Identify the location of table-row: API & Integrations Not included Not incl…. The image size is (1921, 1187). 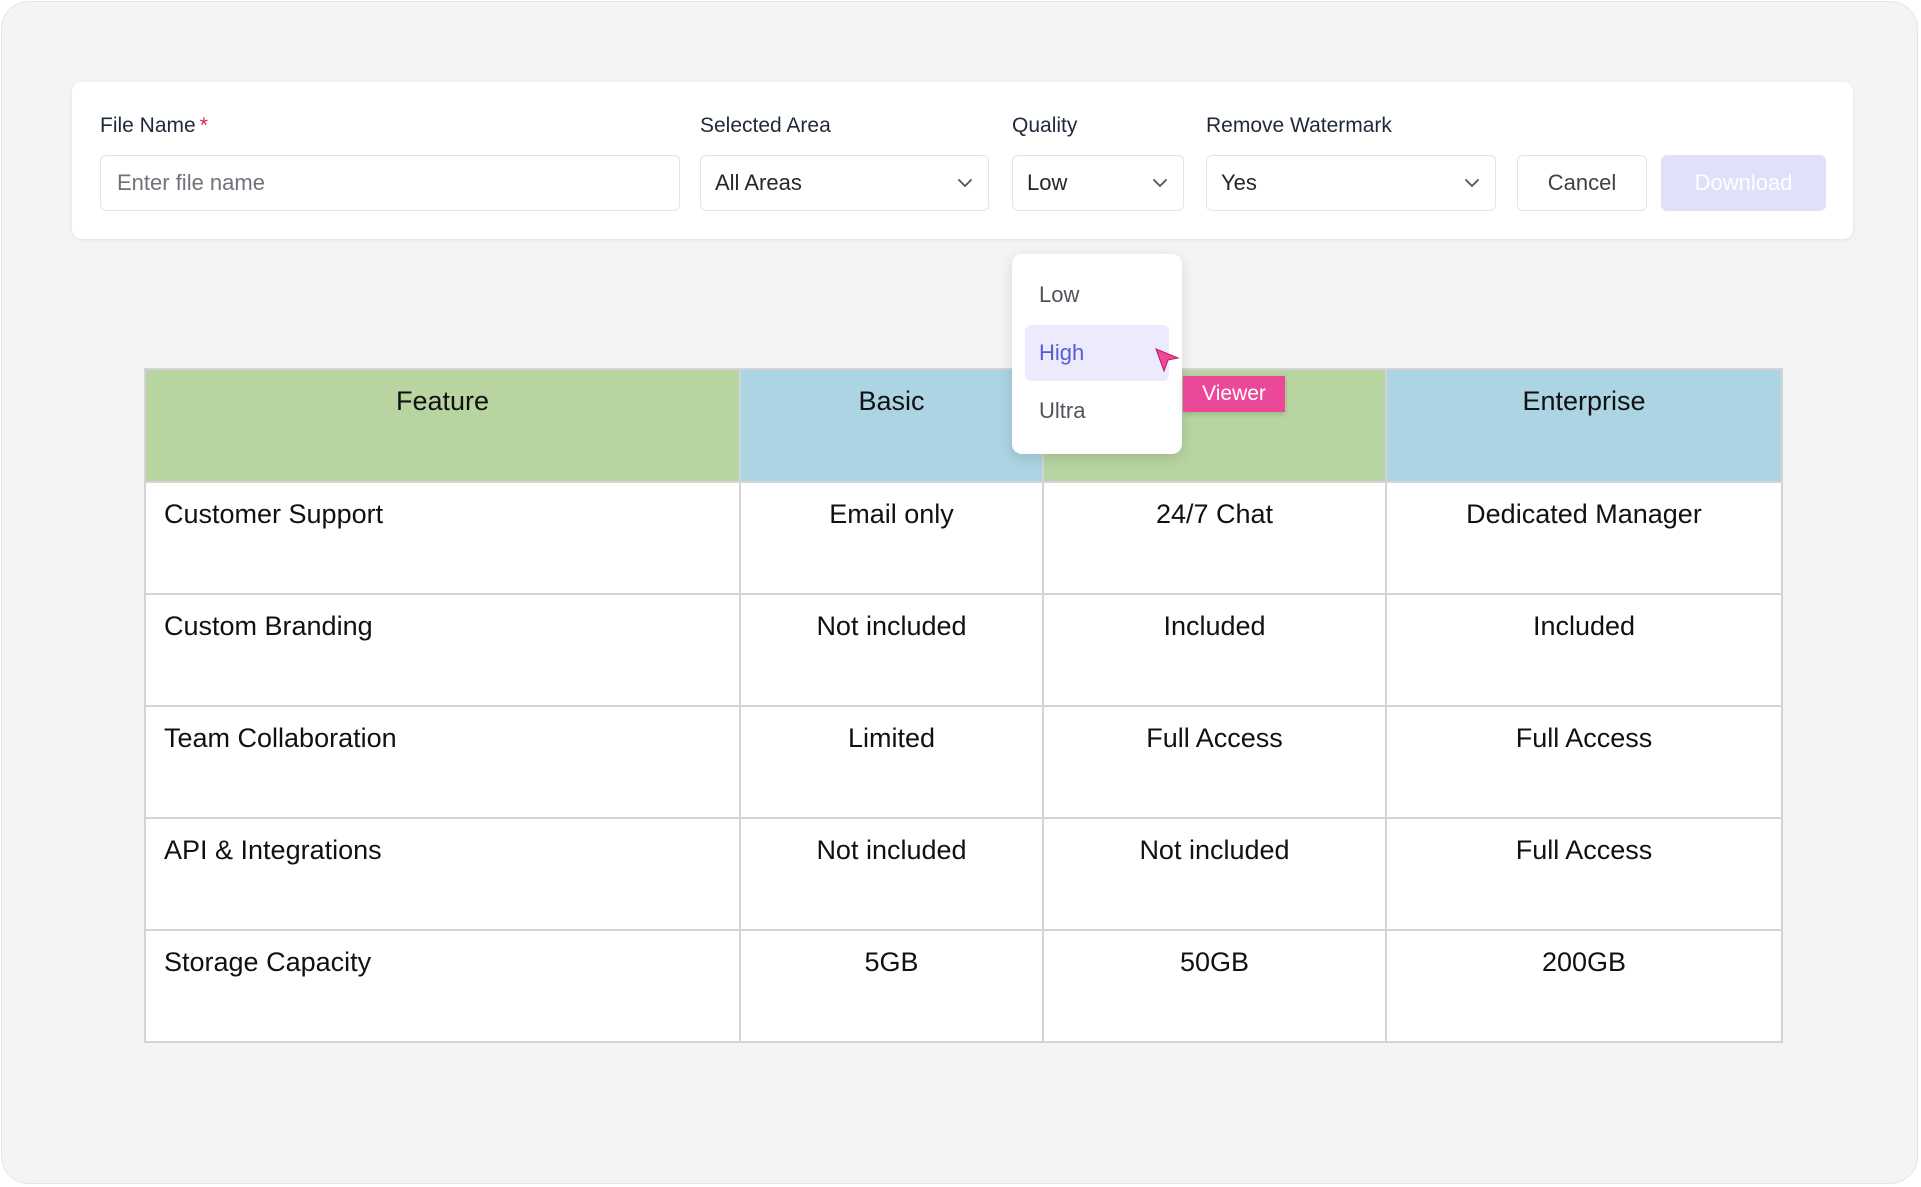
(963, 874).